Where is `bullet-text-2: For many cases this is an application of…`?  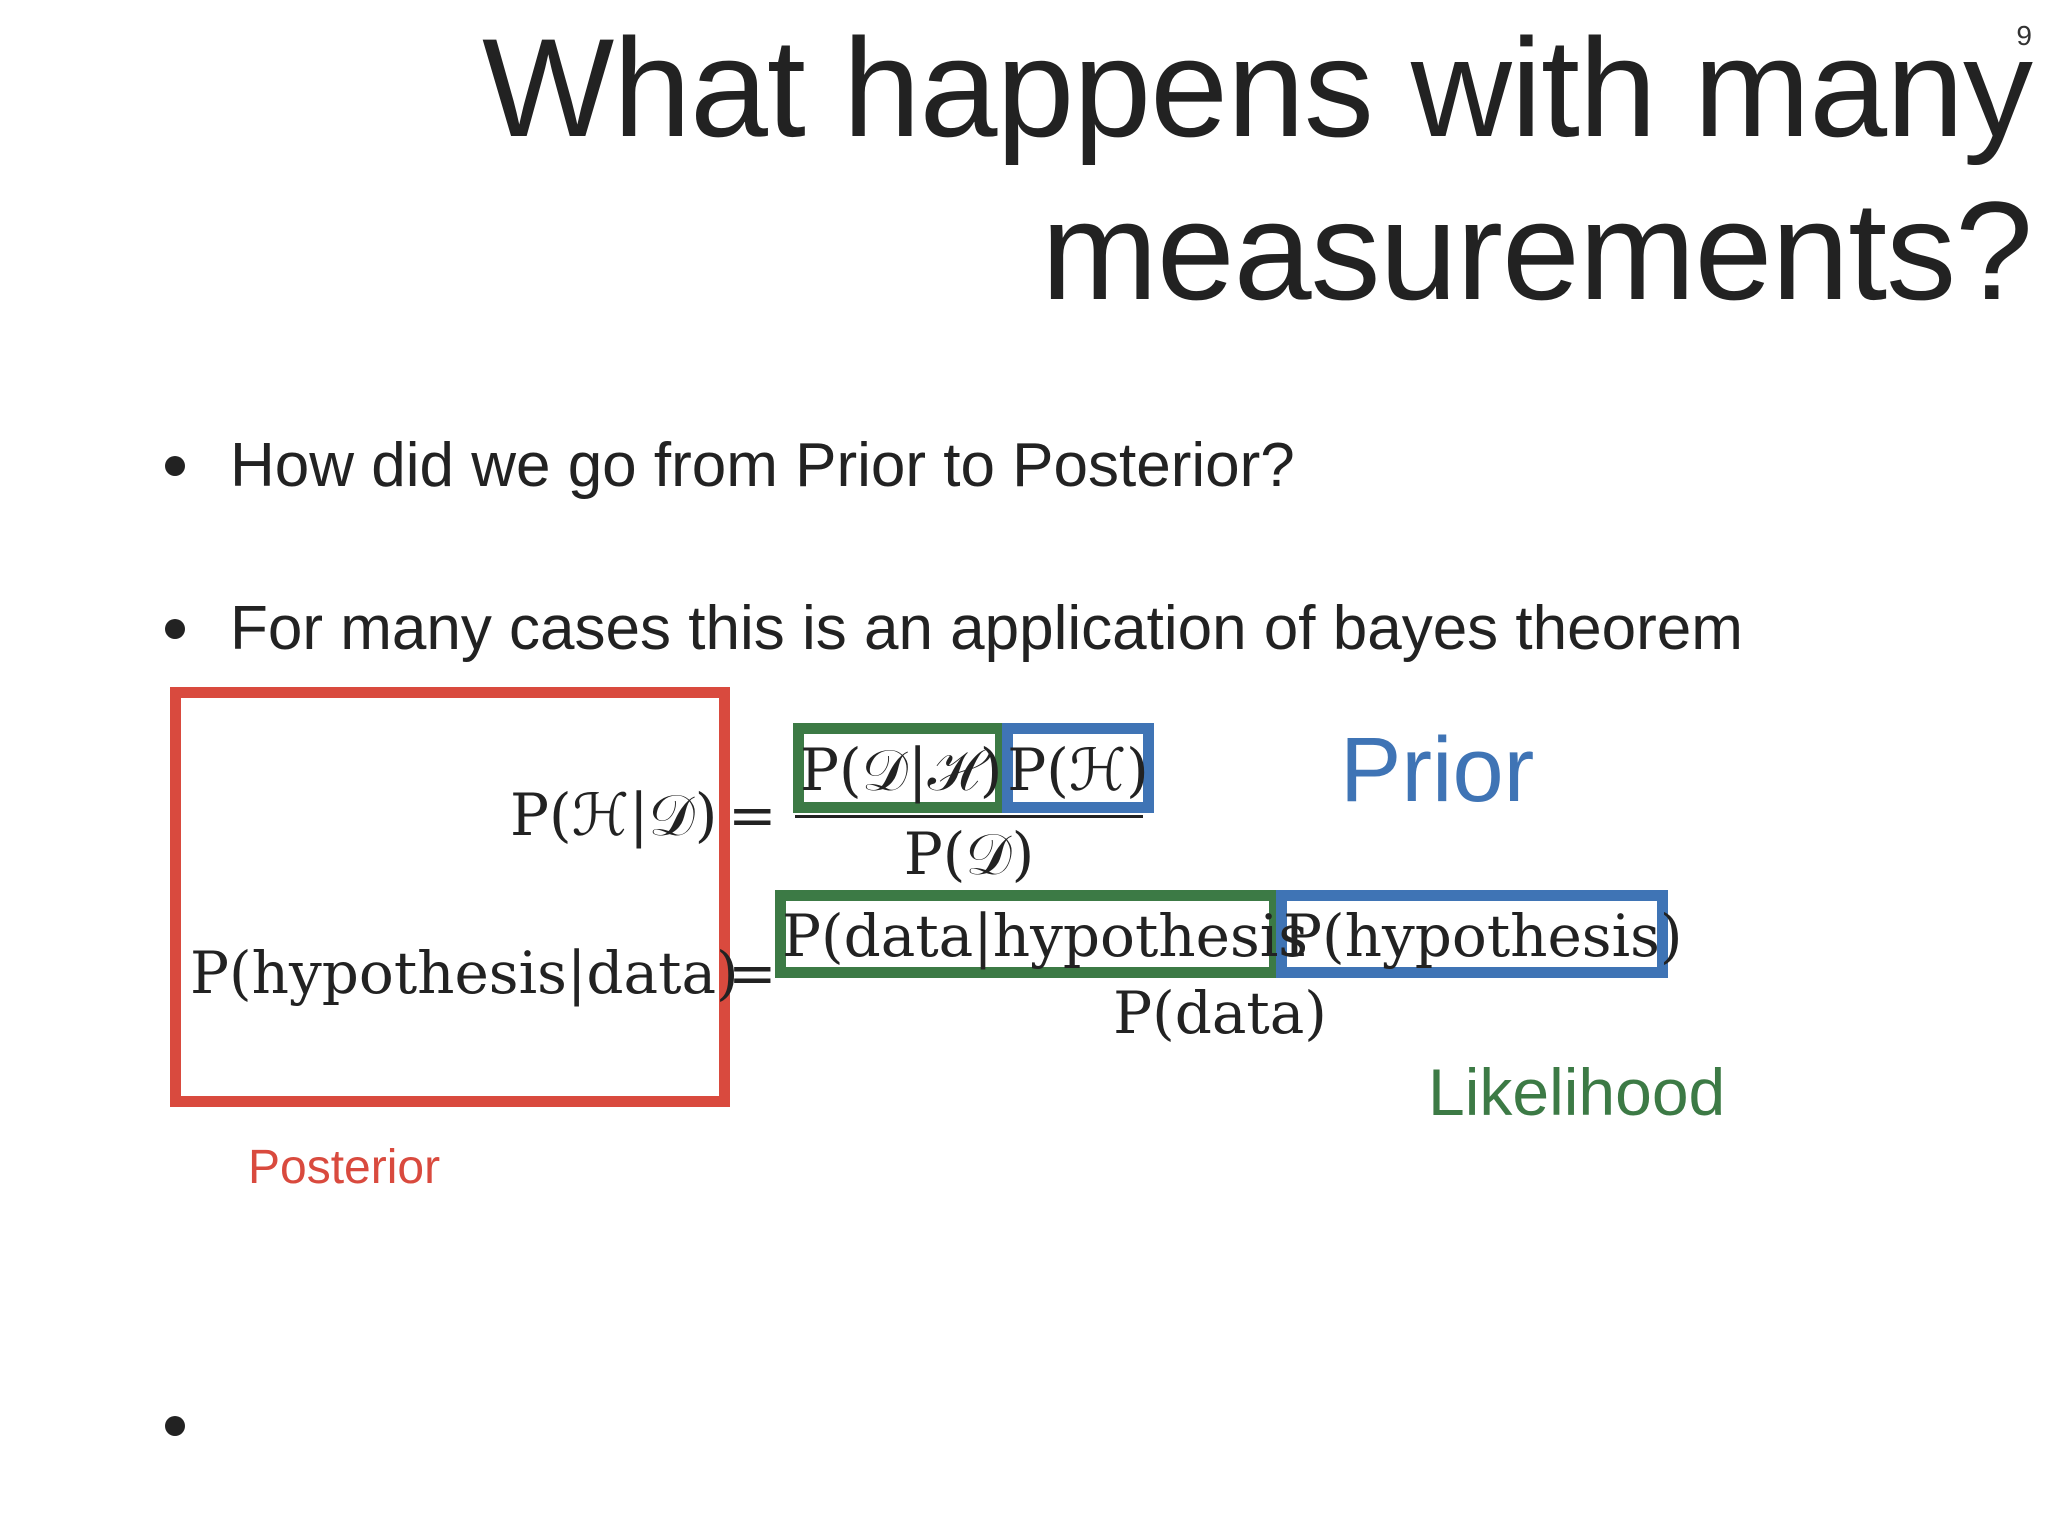
bullet-text-2: For many cases this is an application of… is located at coordinates (986, 628).